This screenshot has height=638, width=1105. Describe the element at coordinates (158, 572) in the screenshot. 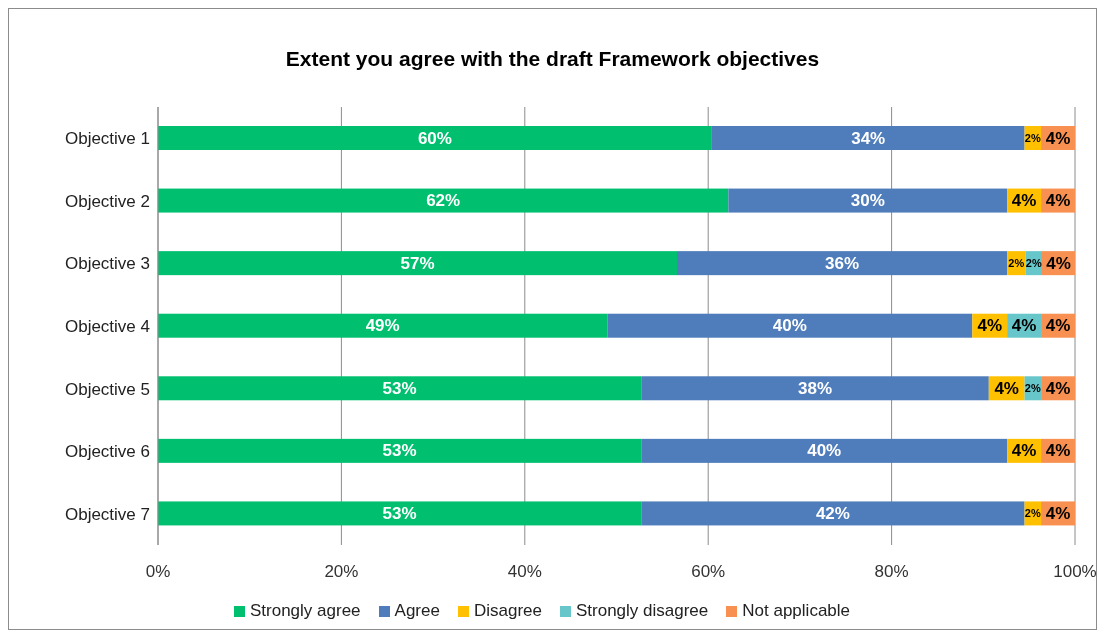

I see `x-tick-label: 0%` at that location.